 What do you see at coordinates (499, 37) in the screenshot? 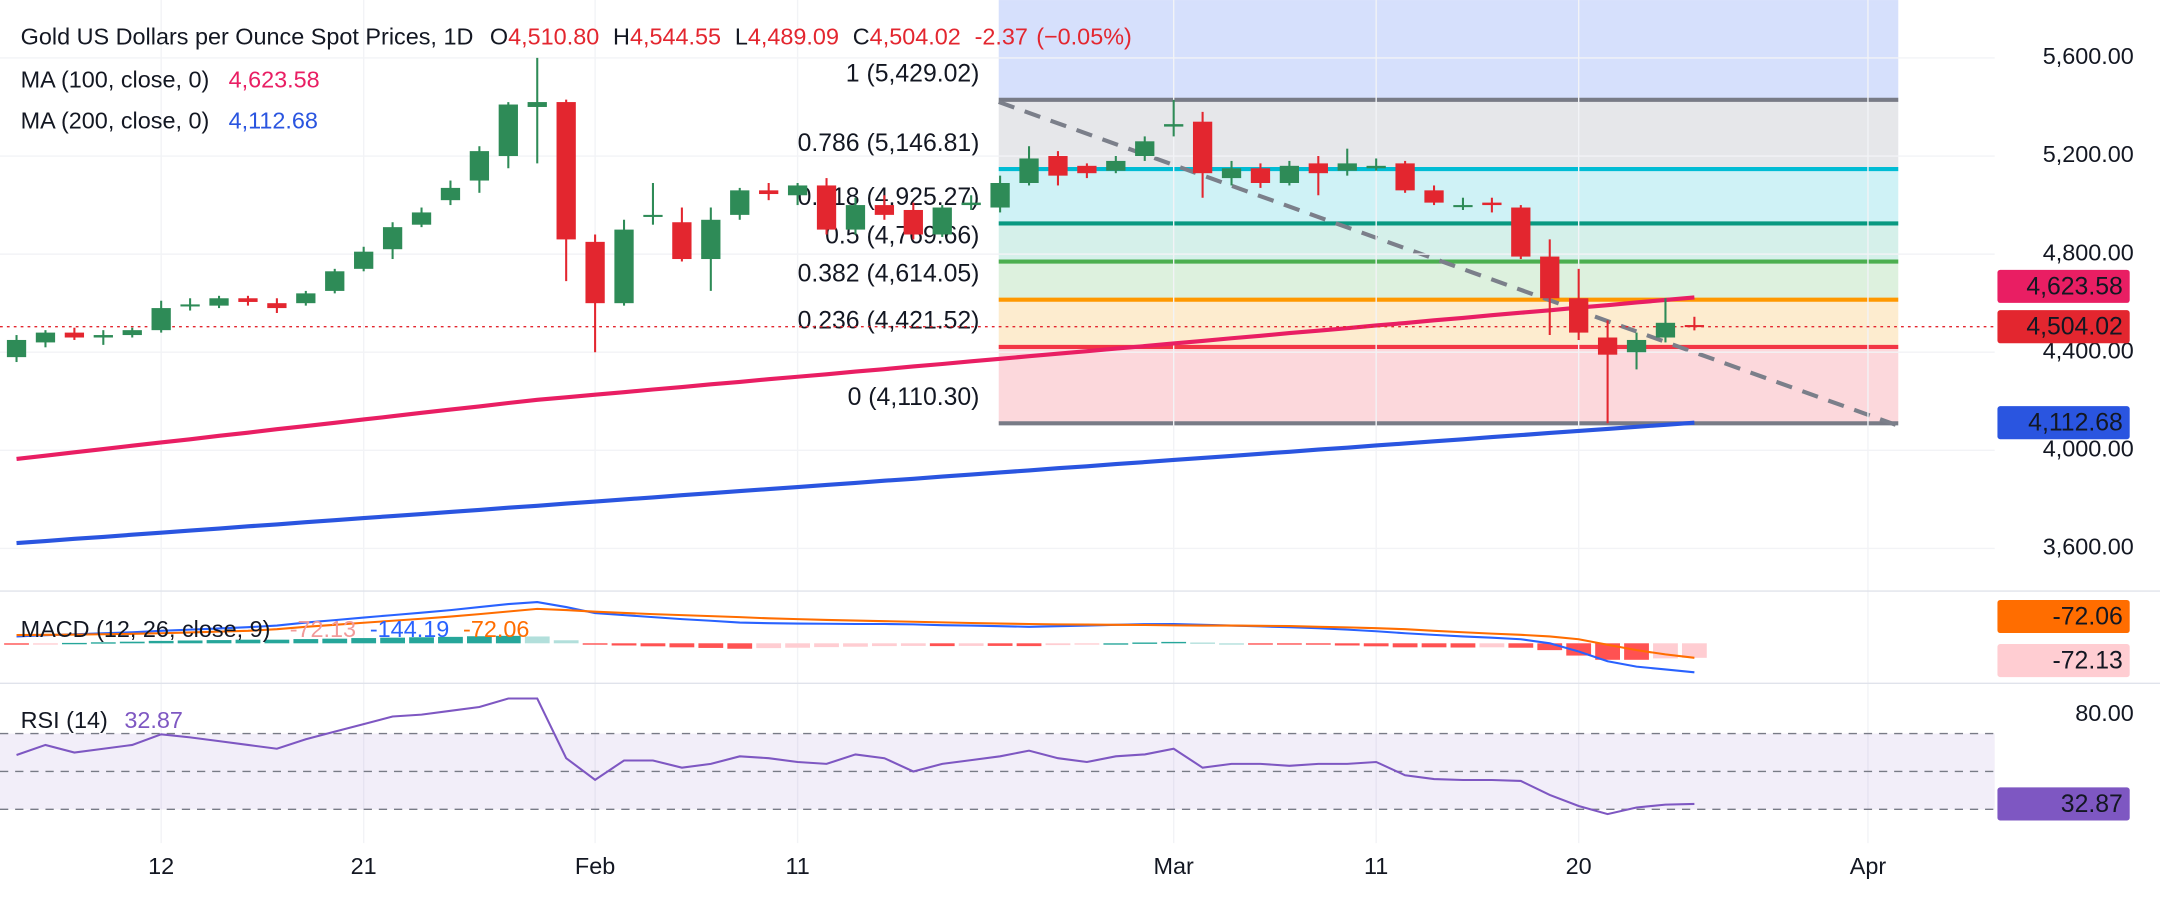
I see `ohlc-key: O` at bounding box center [499, 37].